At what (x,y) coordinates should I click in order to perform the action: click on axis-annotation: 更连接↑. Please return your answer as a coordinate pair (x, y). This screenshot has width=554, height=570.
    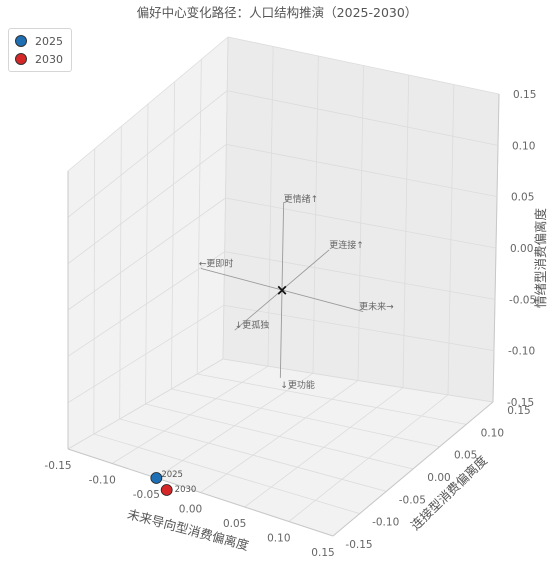
    Looking at the image, I should click on (346, 245).